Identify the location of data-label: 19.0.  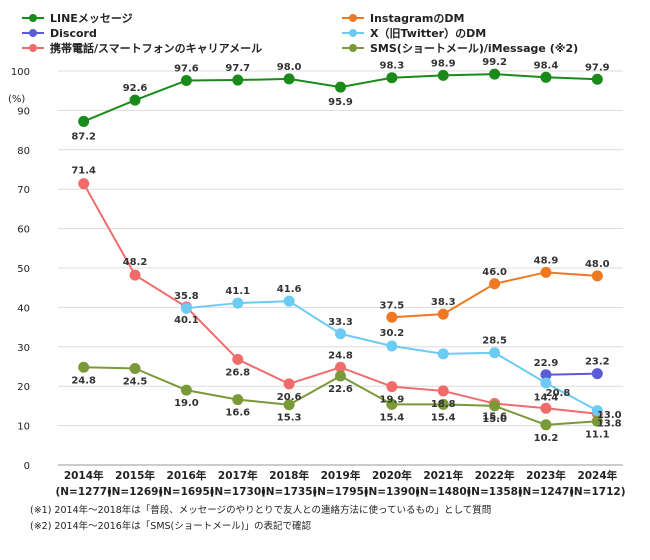
(186, 403).